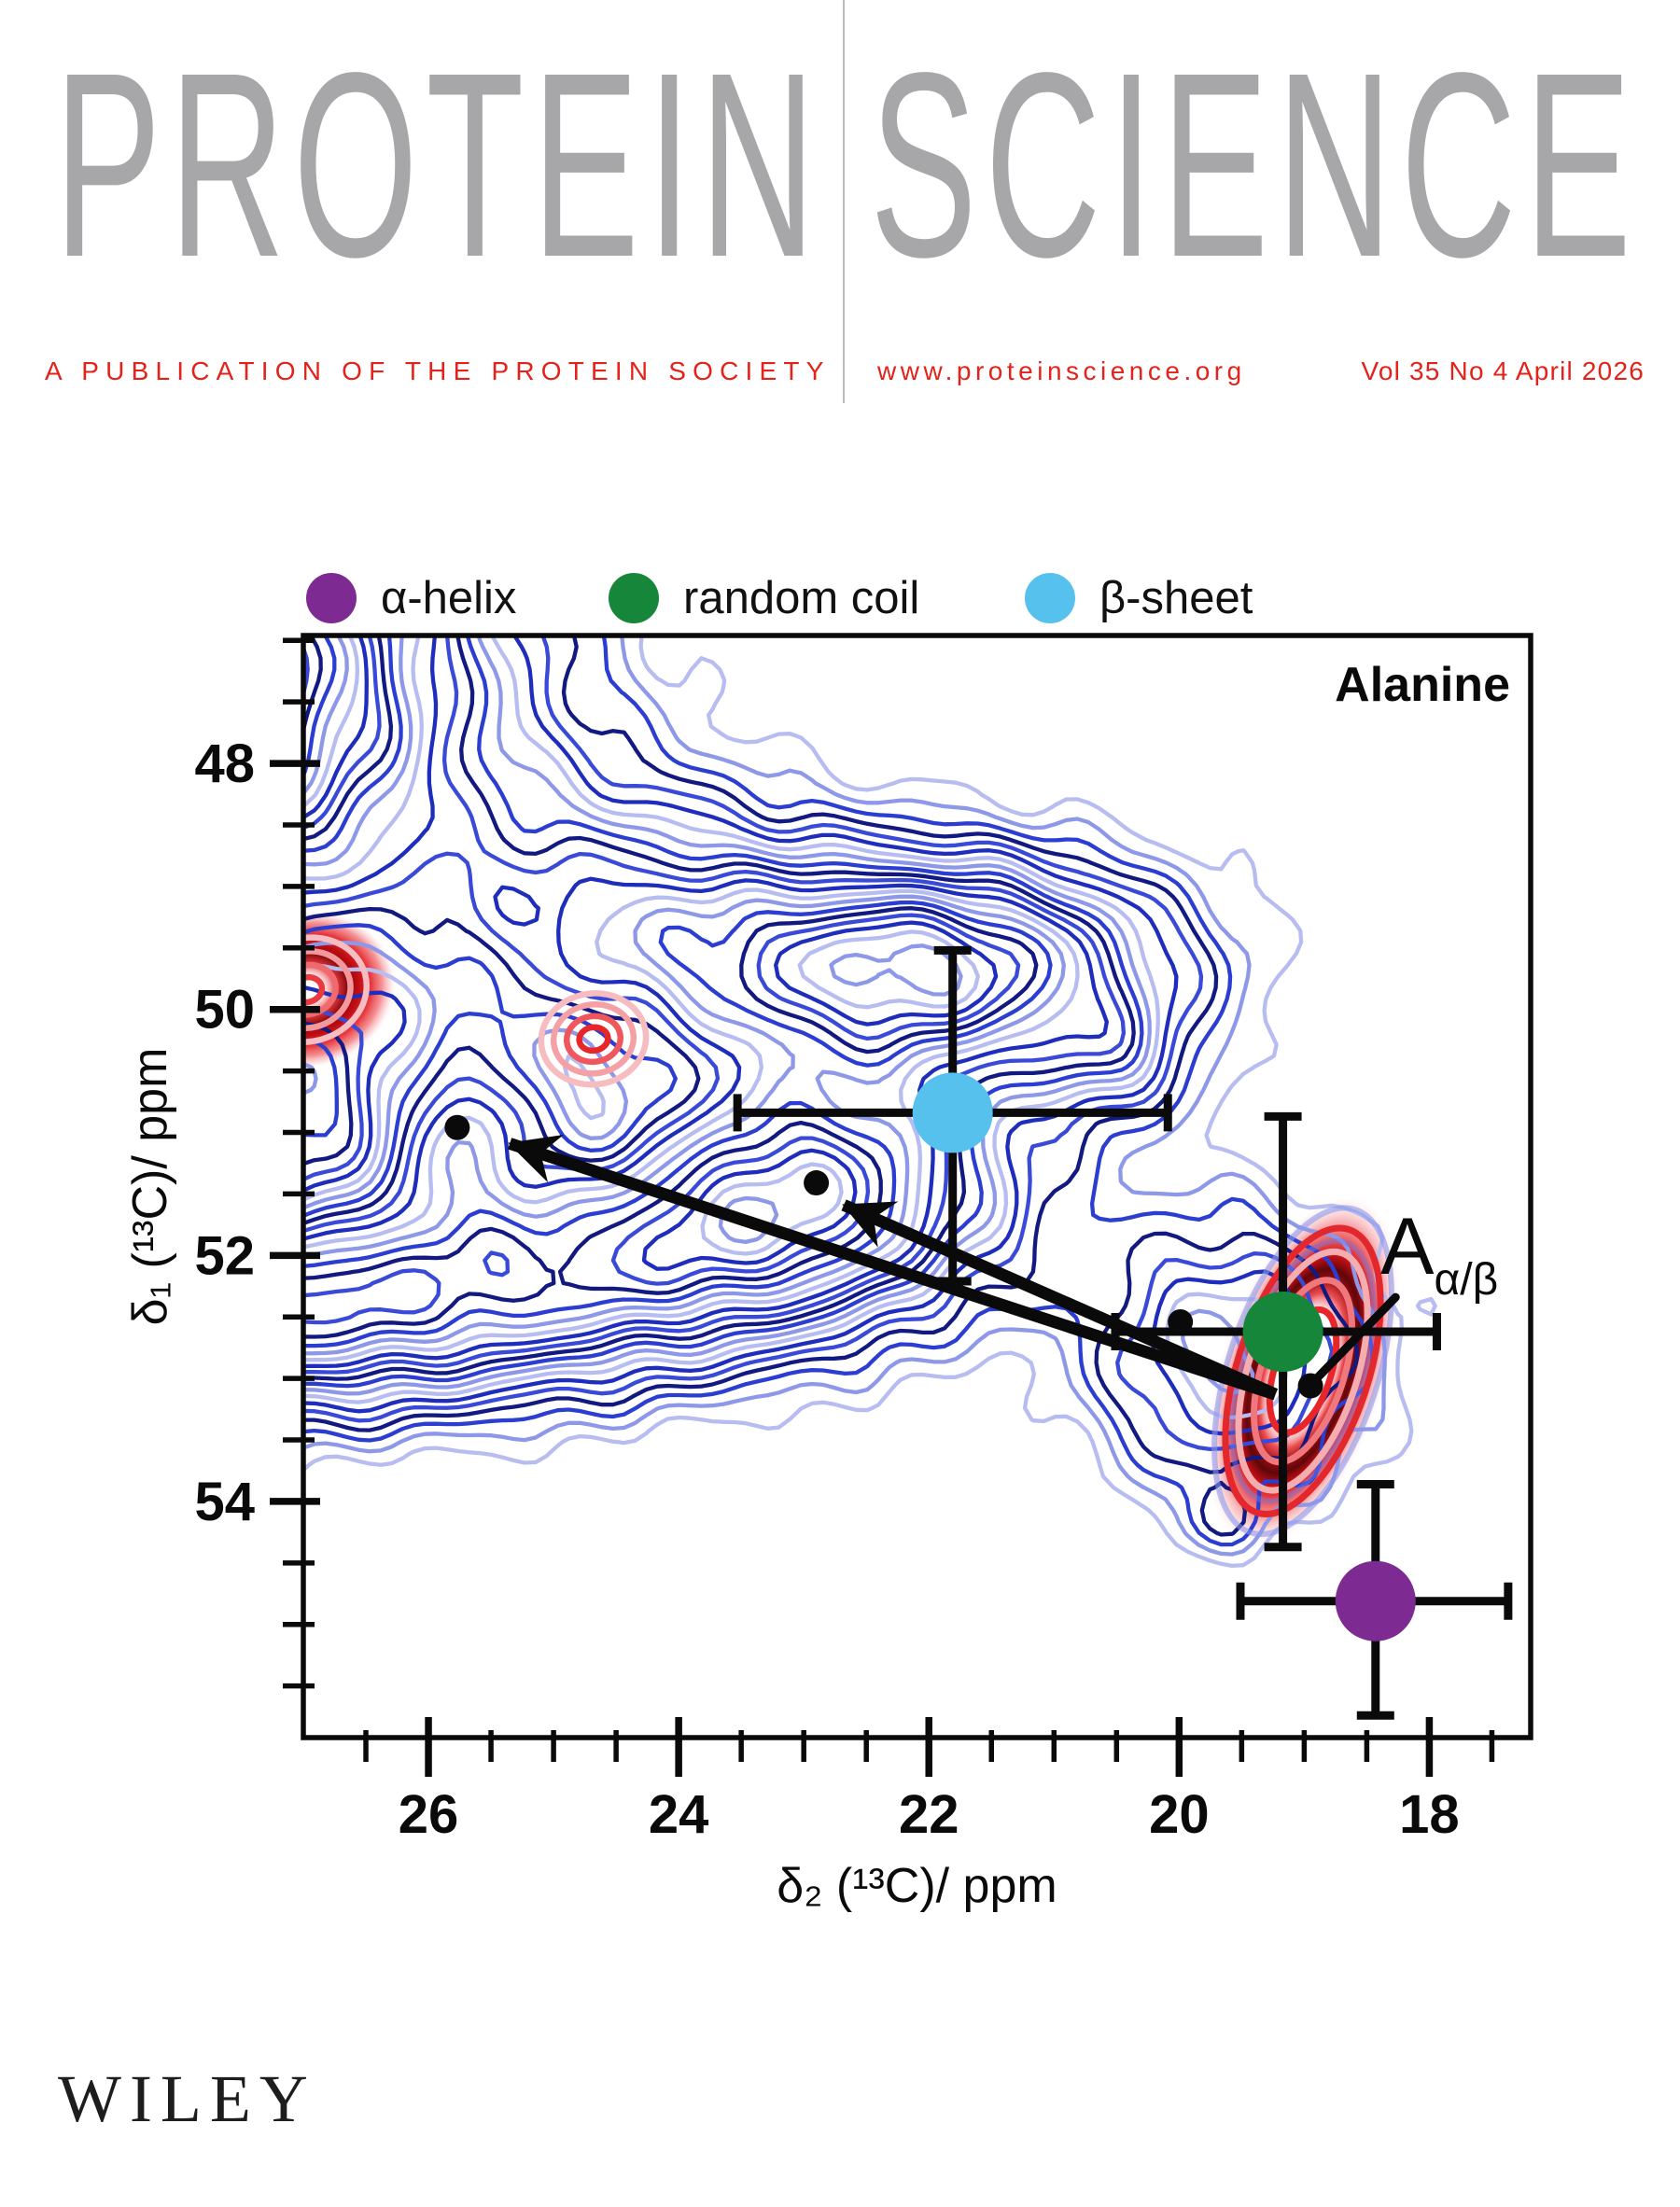 The height and width of the screenshot is (2207, 1680). Describe the element at coordinates (844, 201) in the screenshot. I see `masthead-divider` at that location.